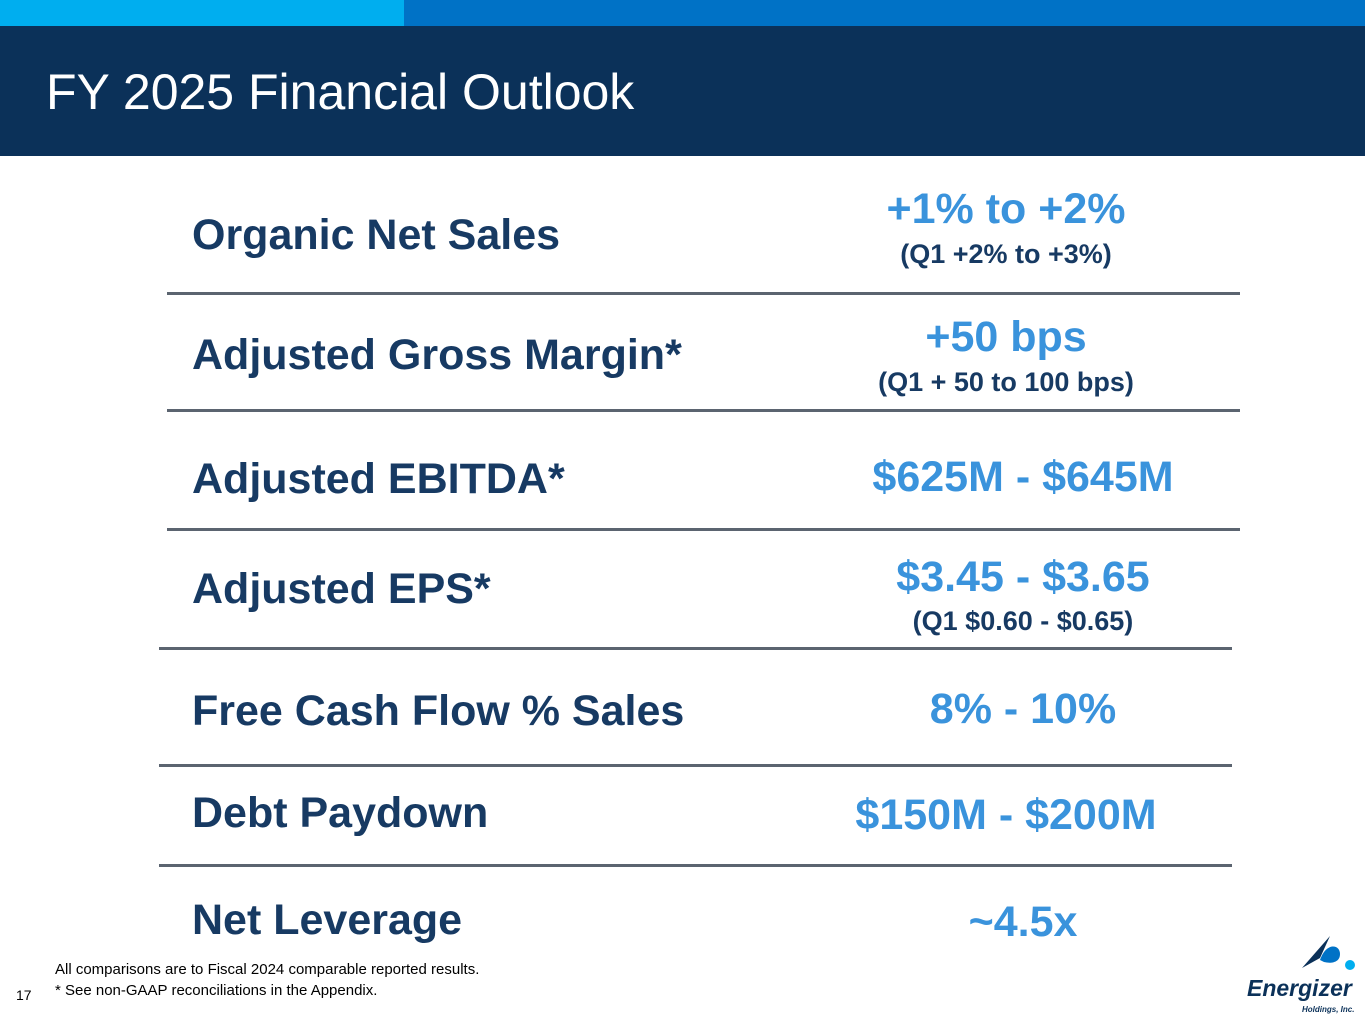 The image size is (1365, 1024). I want to click on row-label-adjusted-ebitda: Adjusted EBITDA*, so click(378, 479).